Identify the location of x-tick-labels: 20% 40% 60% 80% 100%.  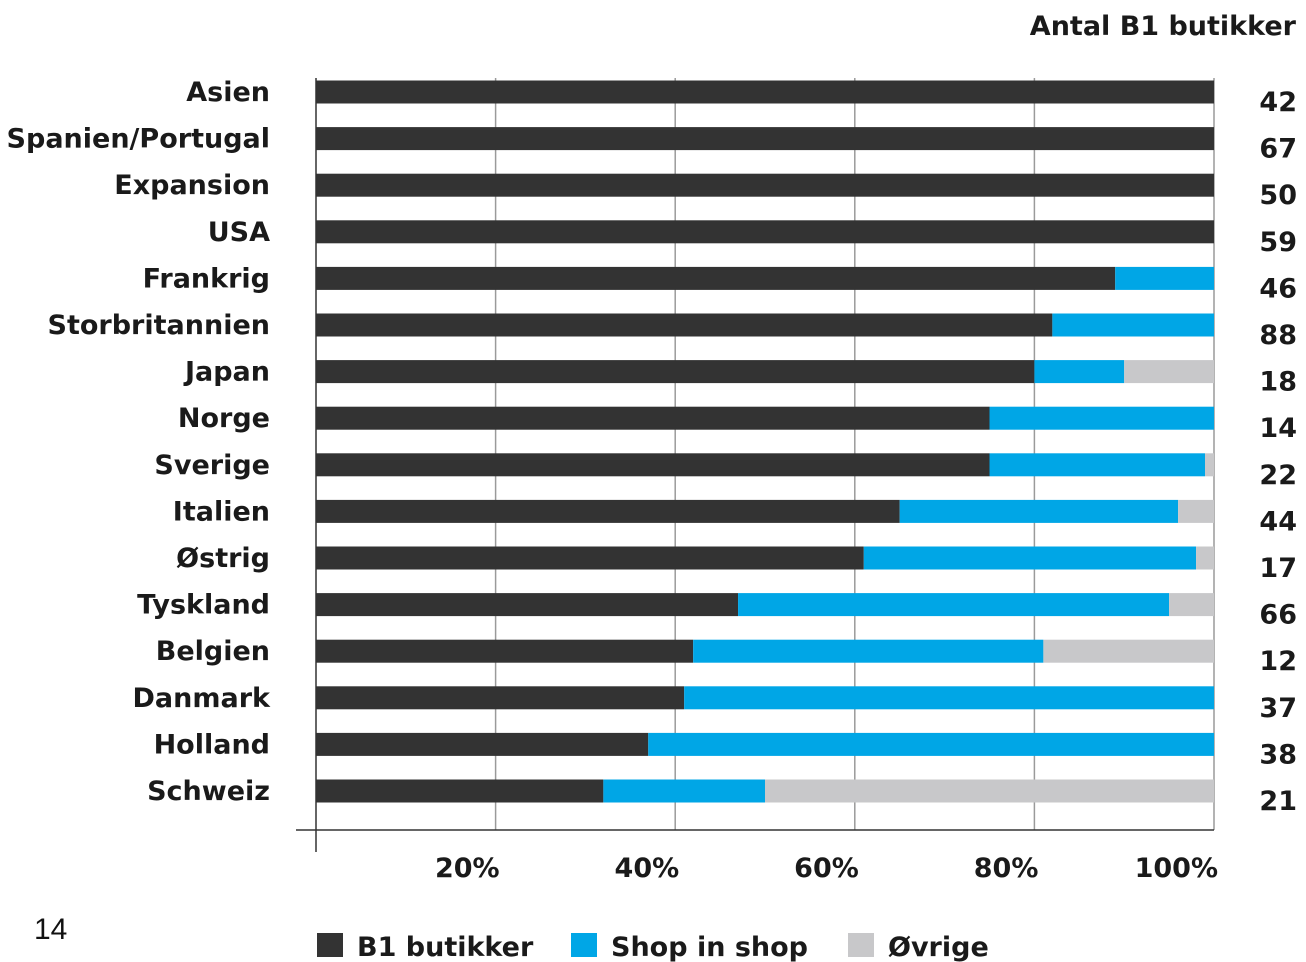
(826, 868).